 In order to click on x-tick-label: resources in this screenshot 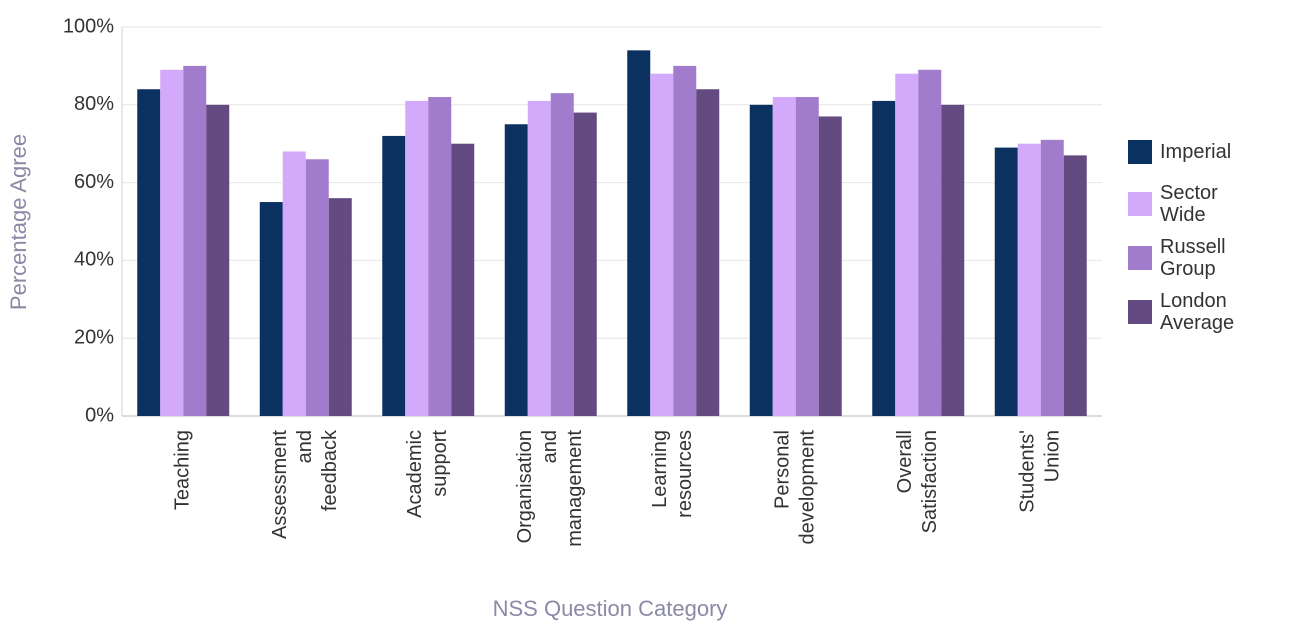, I will do `click(685, 474)`.